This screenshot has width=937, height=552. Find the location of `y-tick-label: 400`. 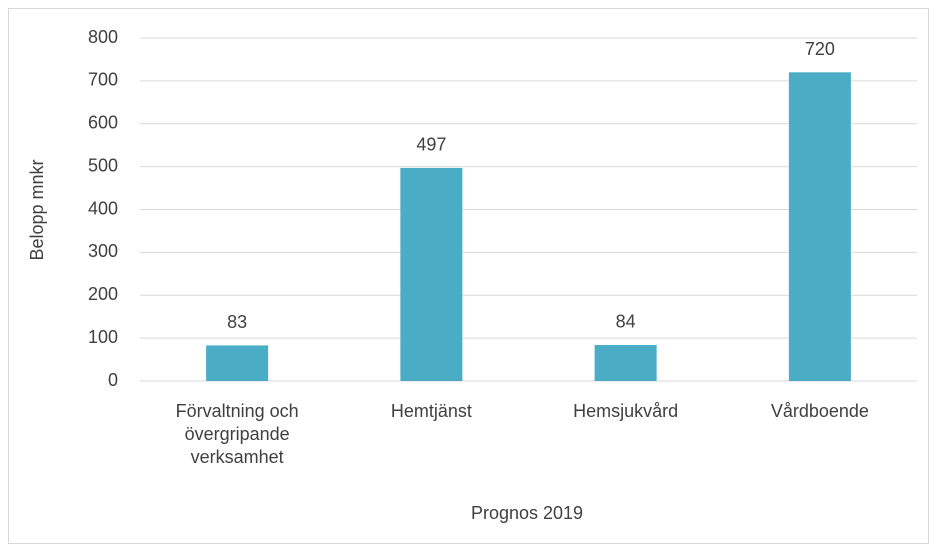

y-tick-label: 400 is located at coordinates (103, 208).